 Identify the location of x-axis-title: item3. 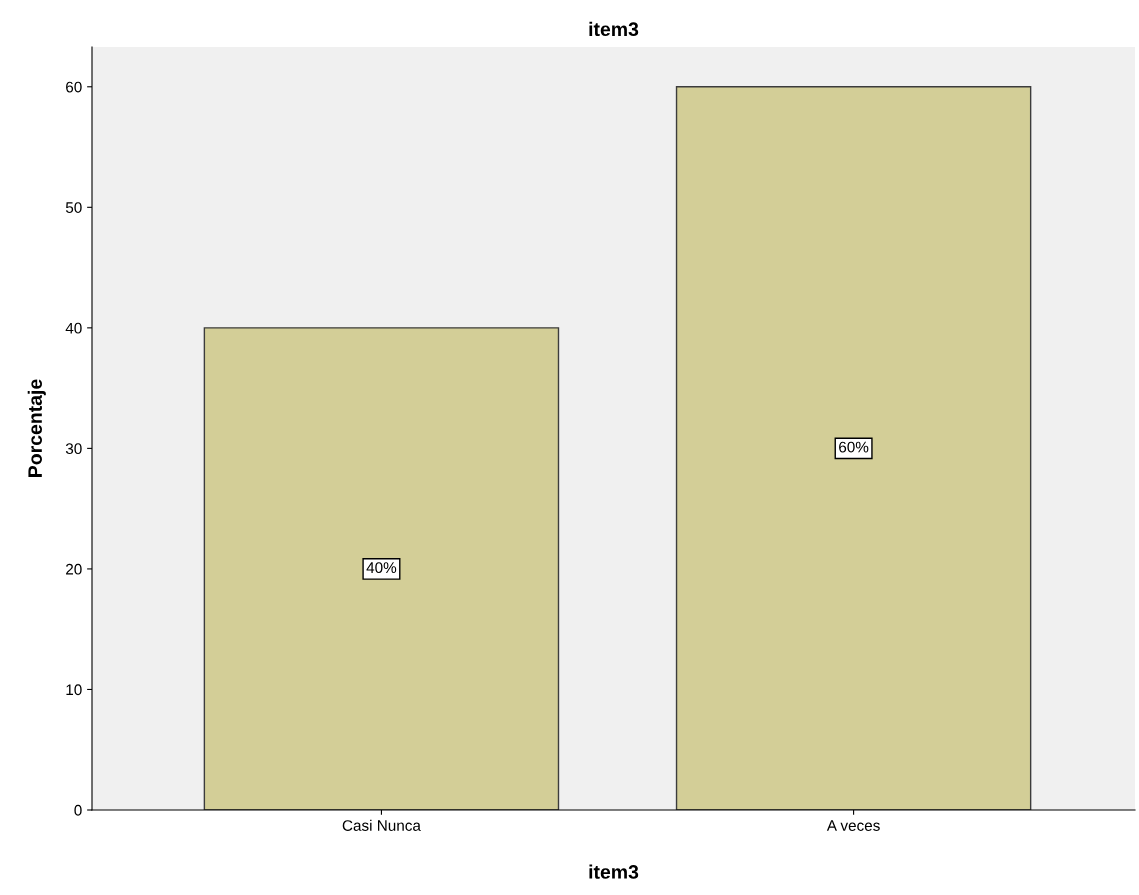
(614, 871).